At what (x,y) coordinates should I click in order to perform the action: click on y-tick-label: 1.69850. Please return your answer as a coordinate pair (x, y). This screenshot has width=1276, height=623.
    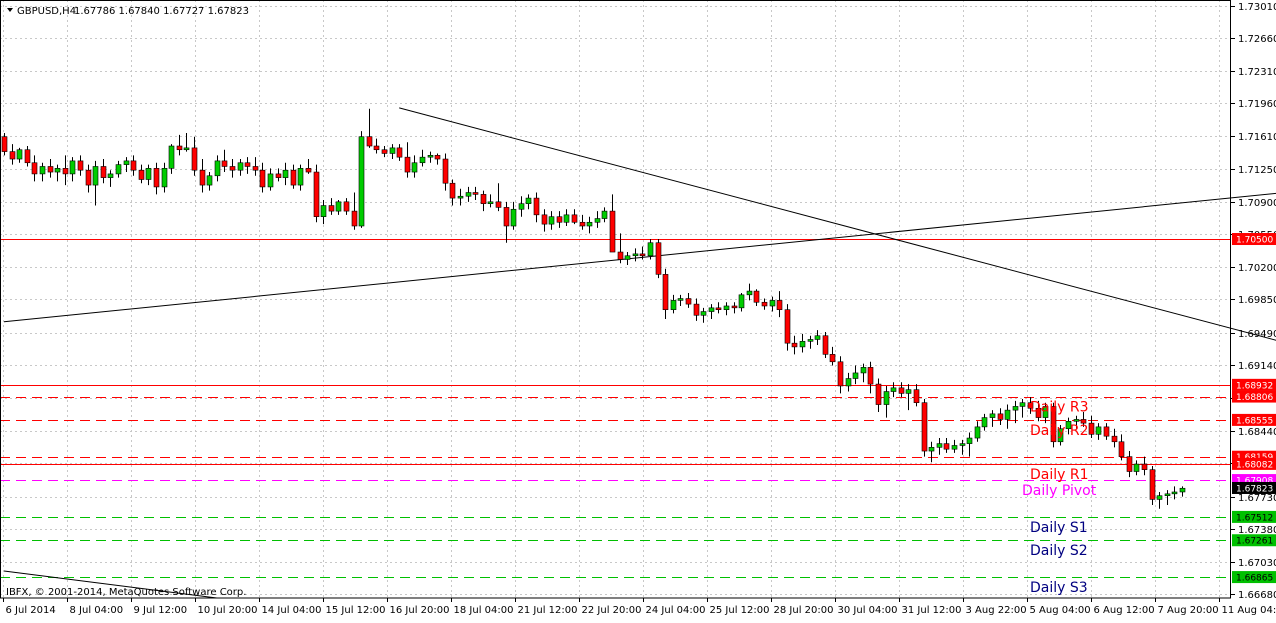
    Looking at the image, I should click on (1257, 300).